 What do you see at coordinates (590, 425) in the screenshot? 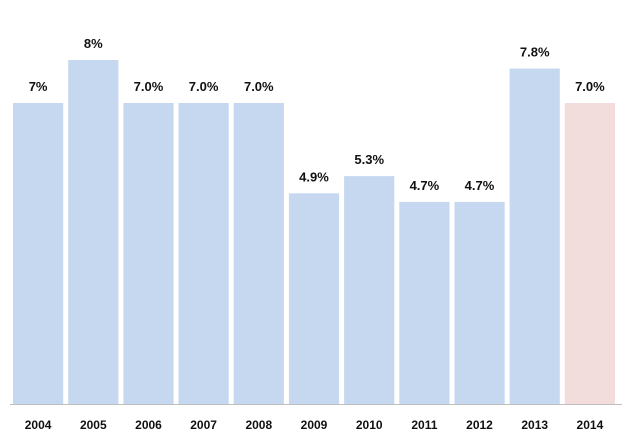
I see `x-tick-label-2014: 2014` at bounding box center [590, 425].